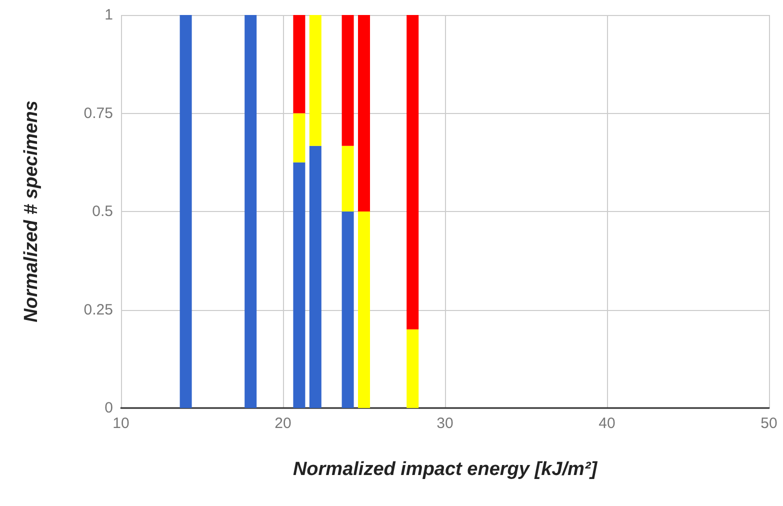 The width and height of the screenshot is (783, 506). I want to click on y-axis-title: Normalized # specimens, so click(31, 211).